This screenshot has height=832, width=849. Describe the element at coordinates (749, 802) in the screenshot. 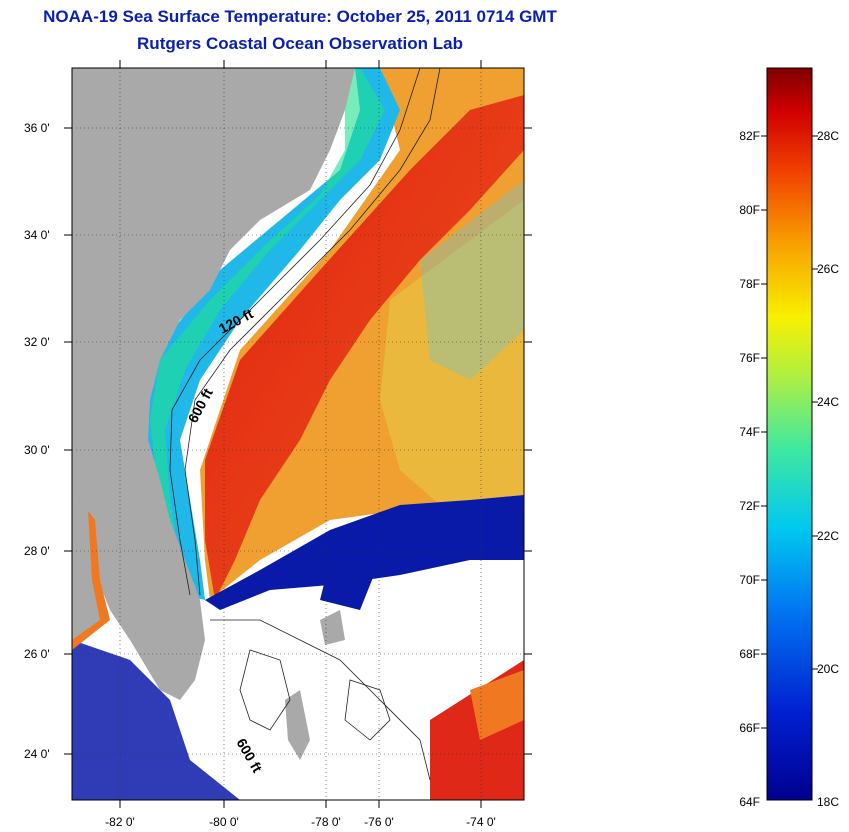

I see `colorbar-f-label: 64F` at that location.